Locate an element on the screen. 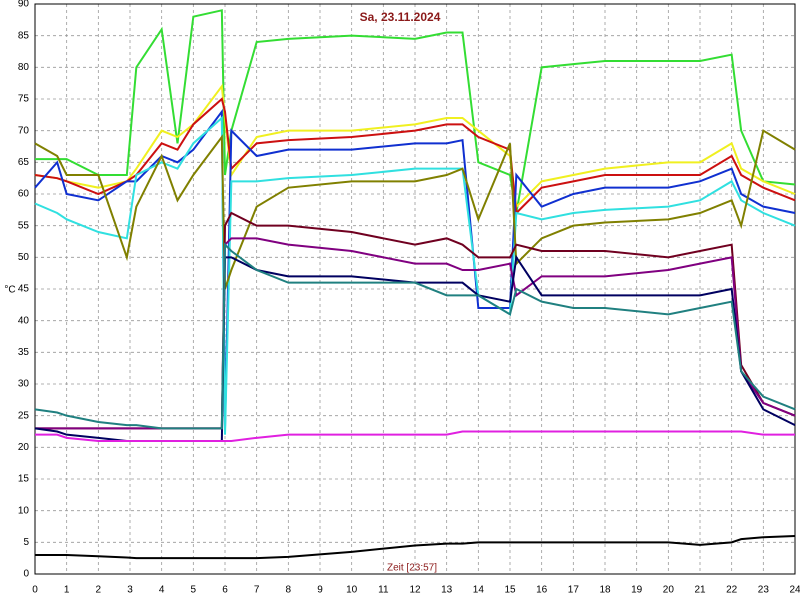 This screenshot has width=800, height=600. y-tick-label: 80 is located at coordinates (24, 67).